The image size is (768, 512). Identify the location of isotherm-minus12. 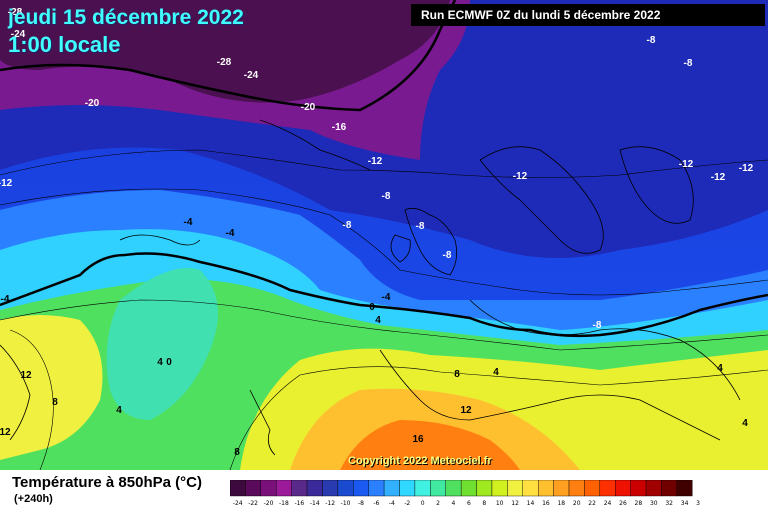
(384, 163).